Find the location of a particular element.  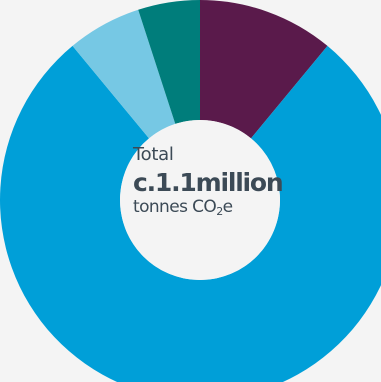

total-unit-prefix: tonnes CO is located at coordinates (175, 207).